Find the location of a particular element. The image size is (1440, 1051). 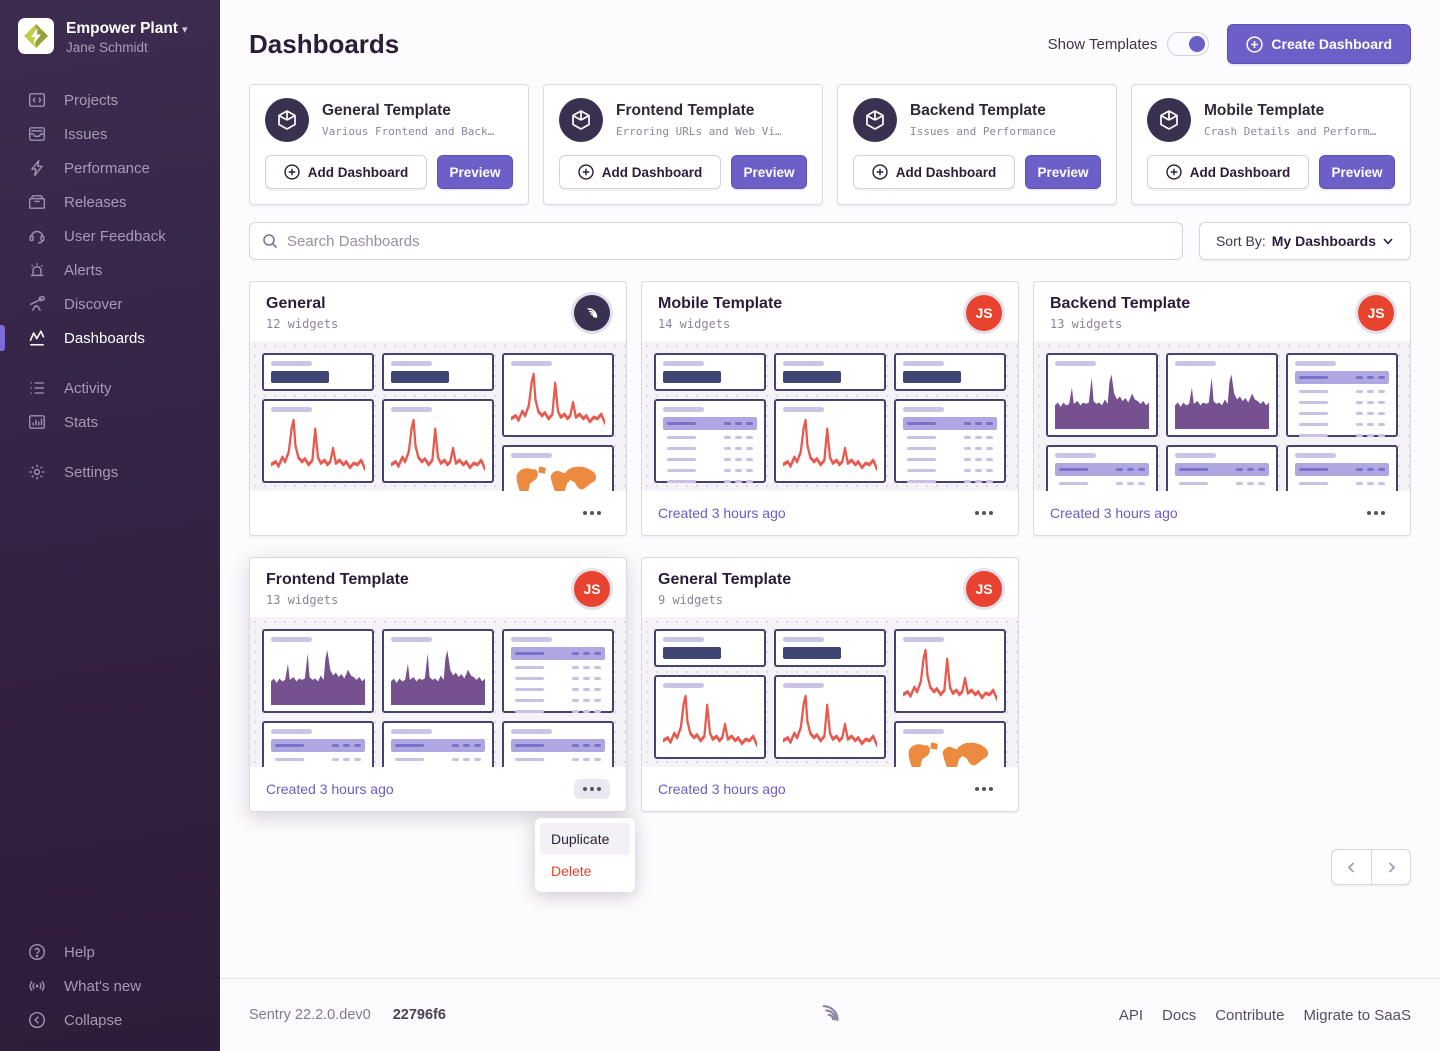

dashboard-card-general: General 12 widgets is located at coordinates (438, 408).